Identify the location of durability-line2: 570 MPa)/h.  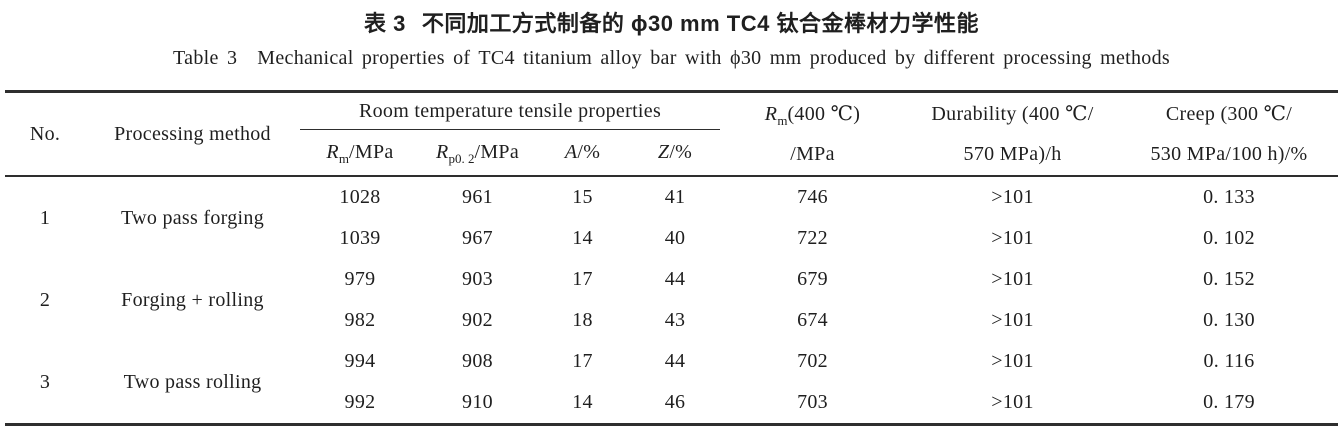
(1012, 154).